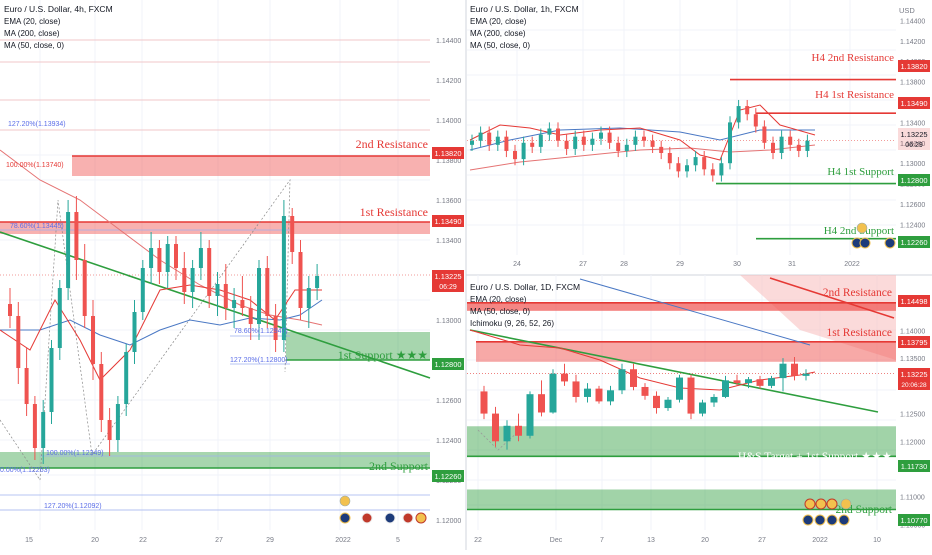 This screenshot has width=932, height=555. I want to click on h1-ema-line, so click(642, 132).